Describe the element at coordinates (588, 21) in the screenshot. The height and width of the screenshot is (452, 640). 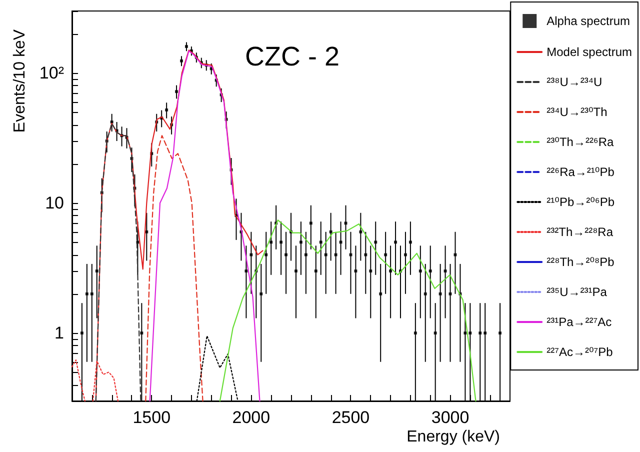
I see `legend-label: Alpha spectrum` at that location.